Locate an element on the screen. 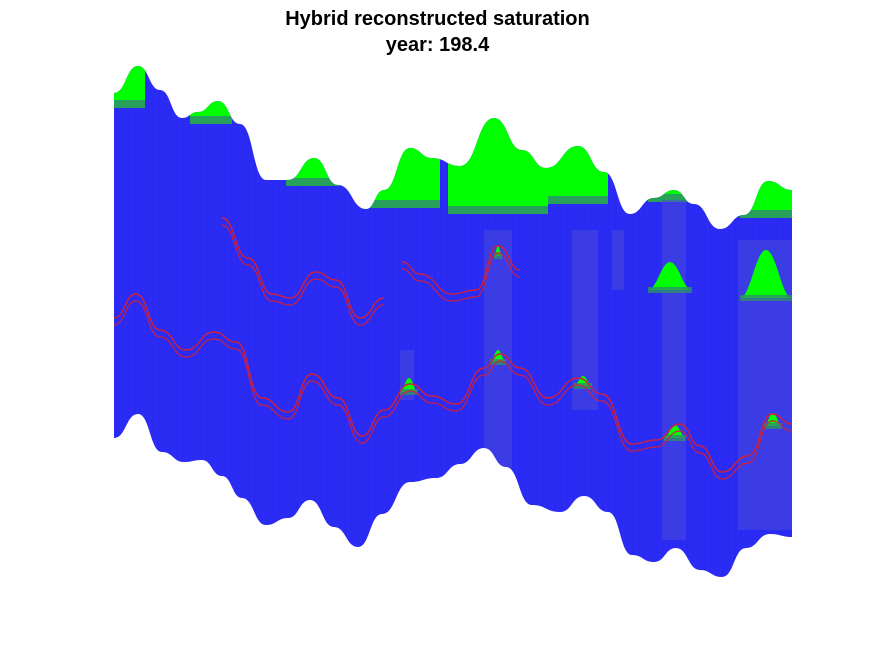 The width and height of the screenshot is (875, 656). trace-upper-left-offset is located at coordinates (303, 275).